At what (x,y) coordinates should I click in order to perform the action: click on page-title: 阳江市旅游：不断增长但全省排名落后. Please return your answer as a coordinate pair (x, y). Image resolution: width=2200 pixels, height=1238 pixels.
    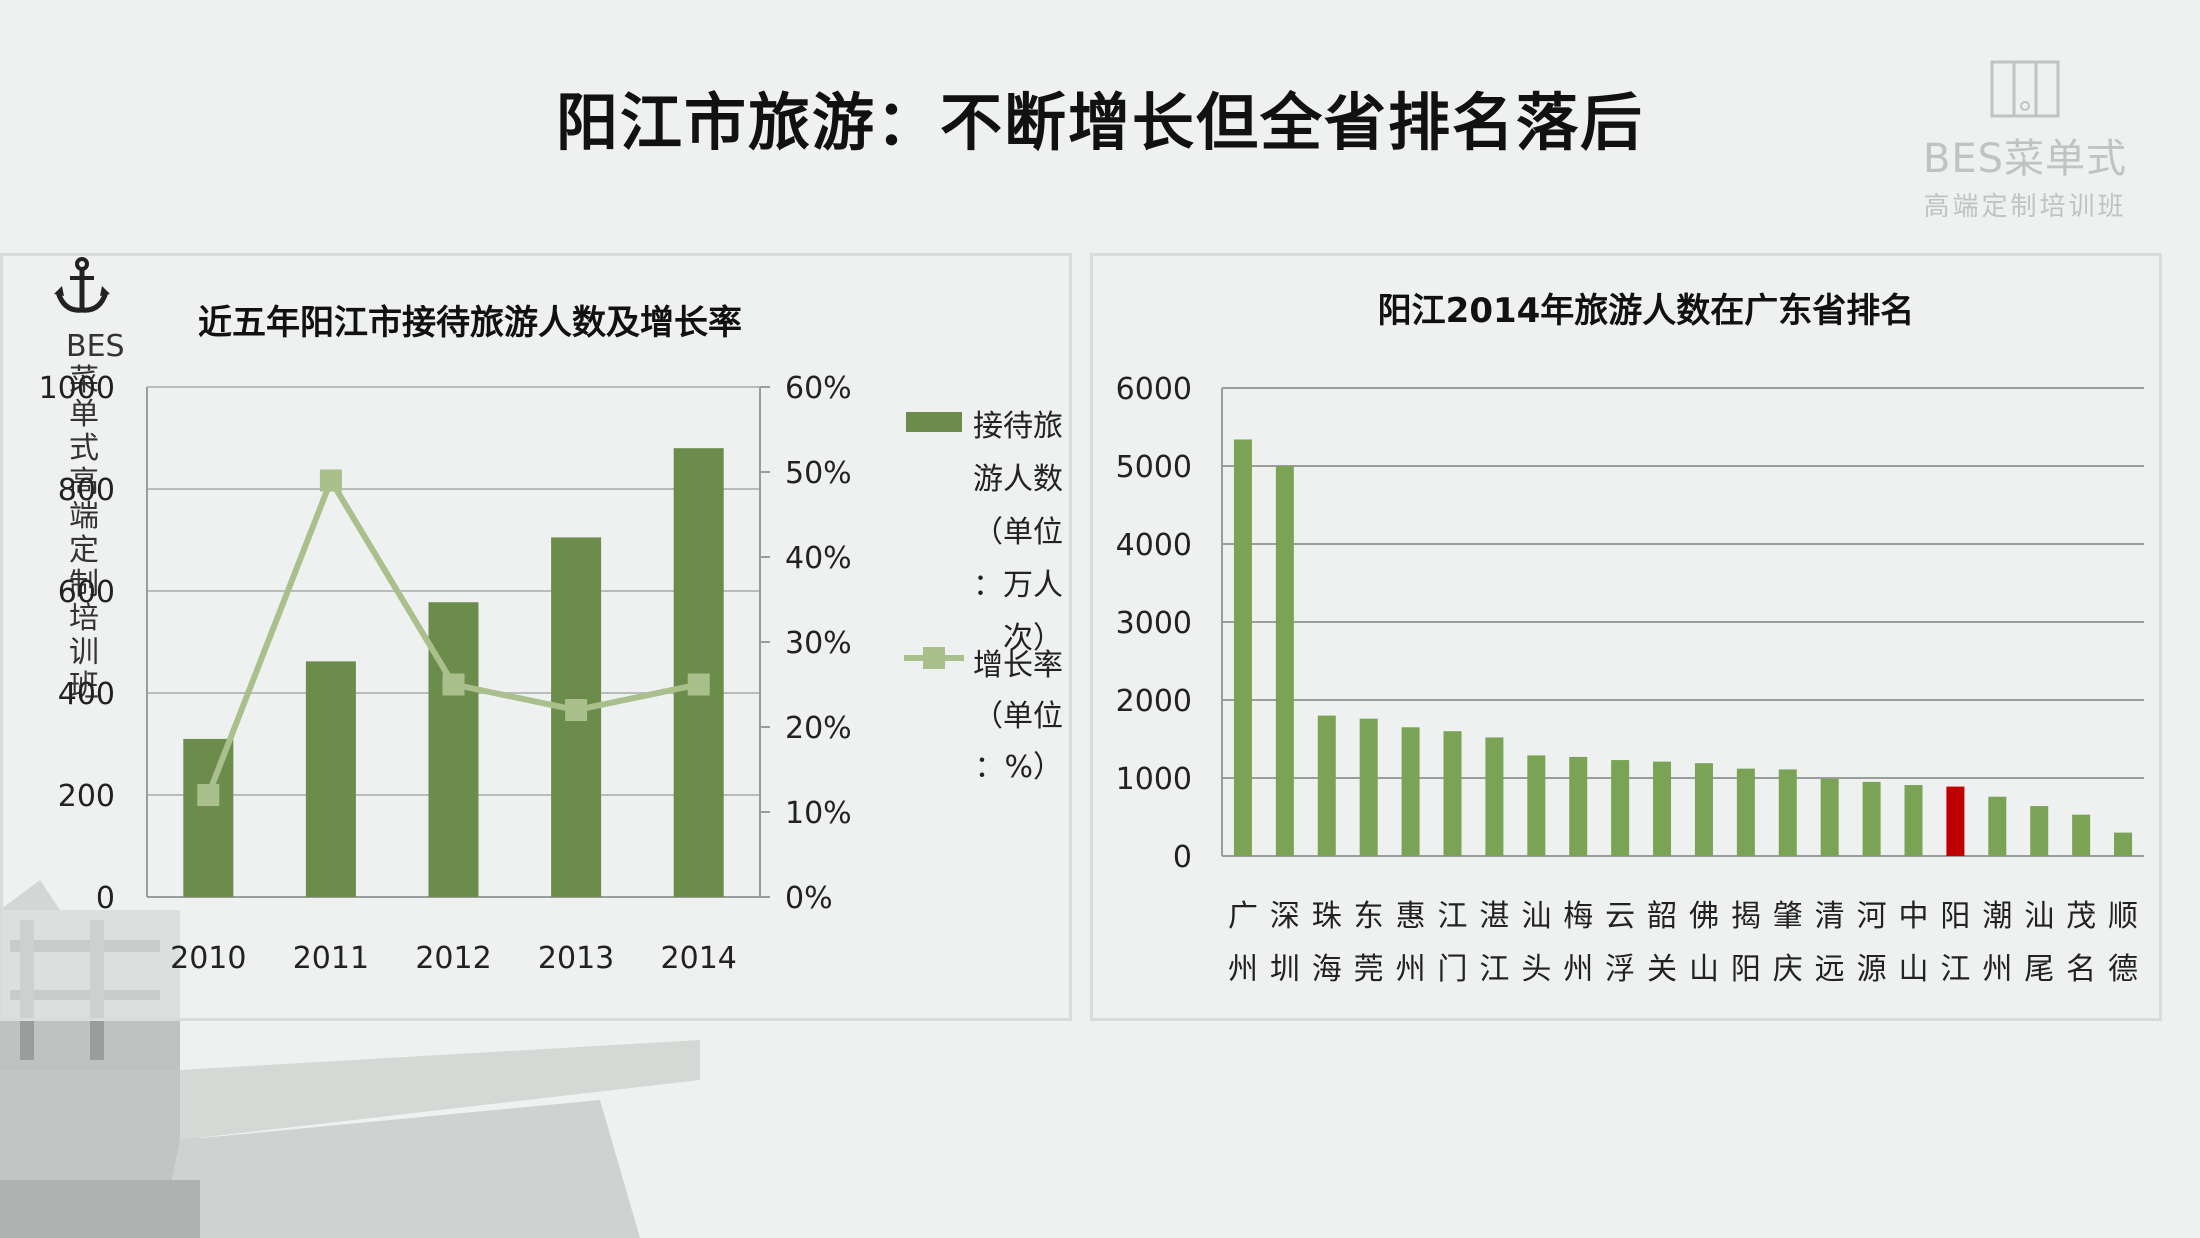
    Looking at the image, I should click on (1099, 122).